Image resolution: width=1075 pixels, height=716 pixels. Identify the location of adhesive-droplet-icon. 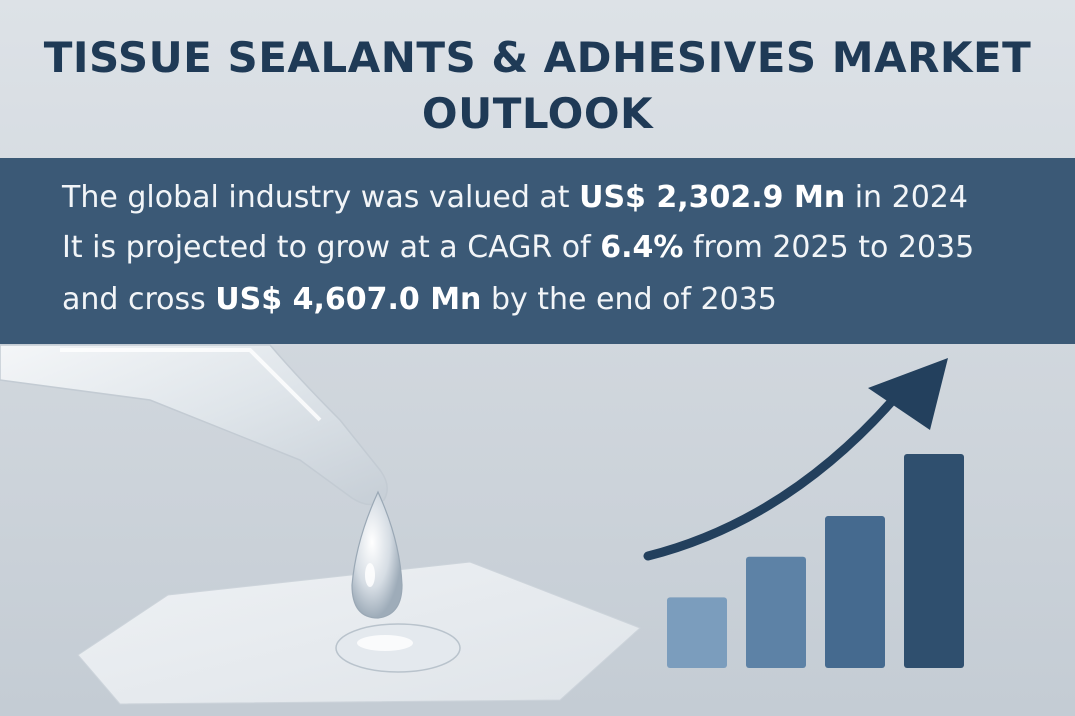
(377, 554).